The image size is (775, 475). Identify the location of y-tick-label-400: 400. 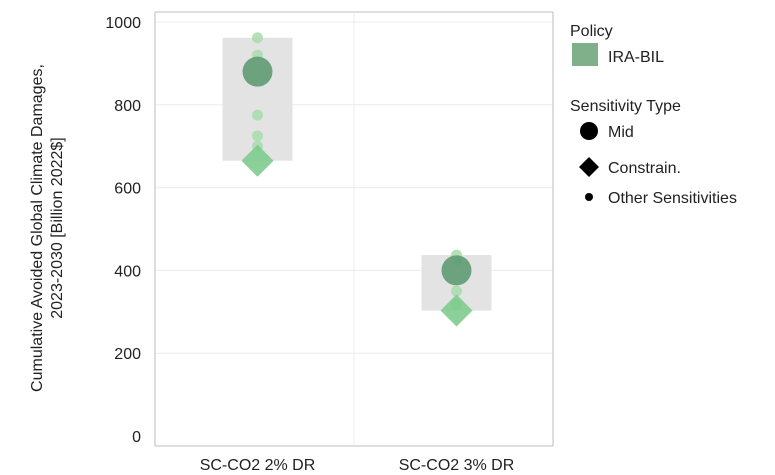
(127, 271).